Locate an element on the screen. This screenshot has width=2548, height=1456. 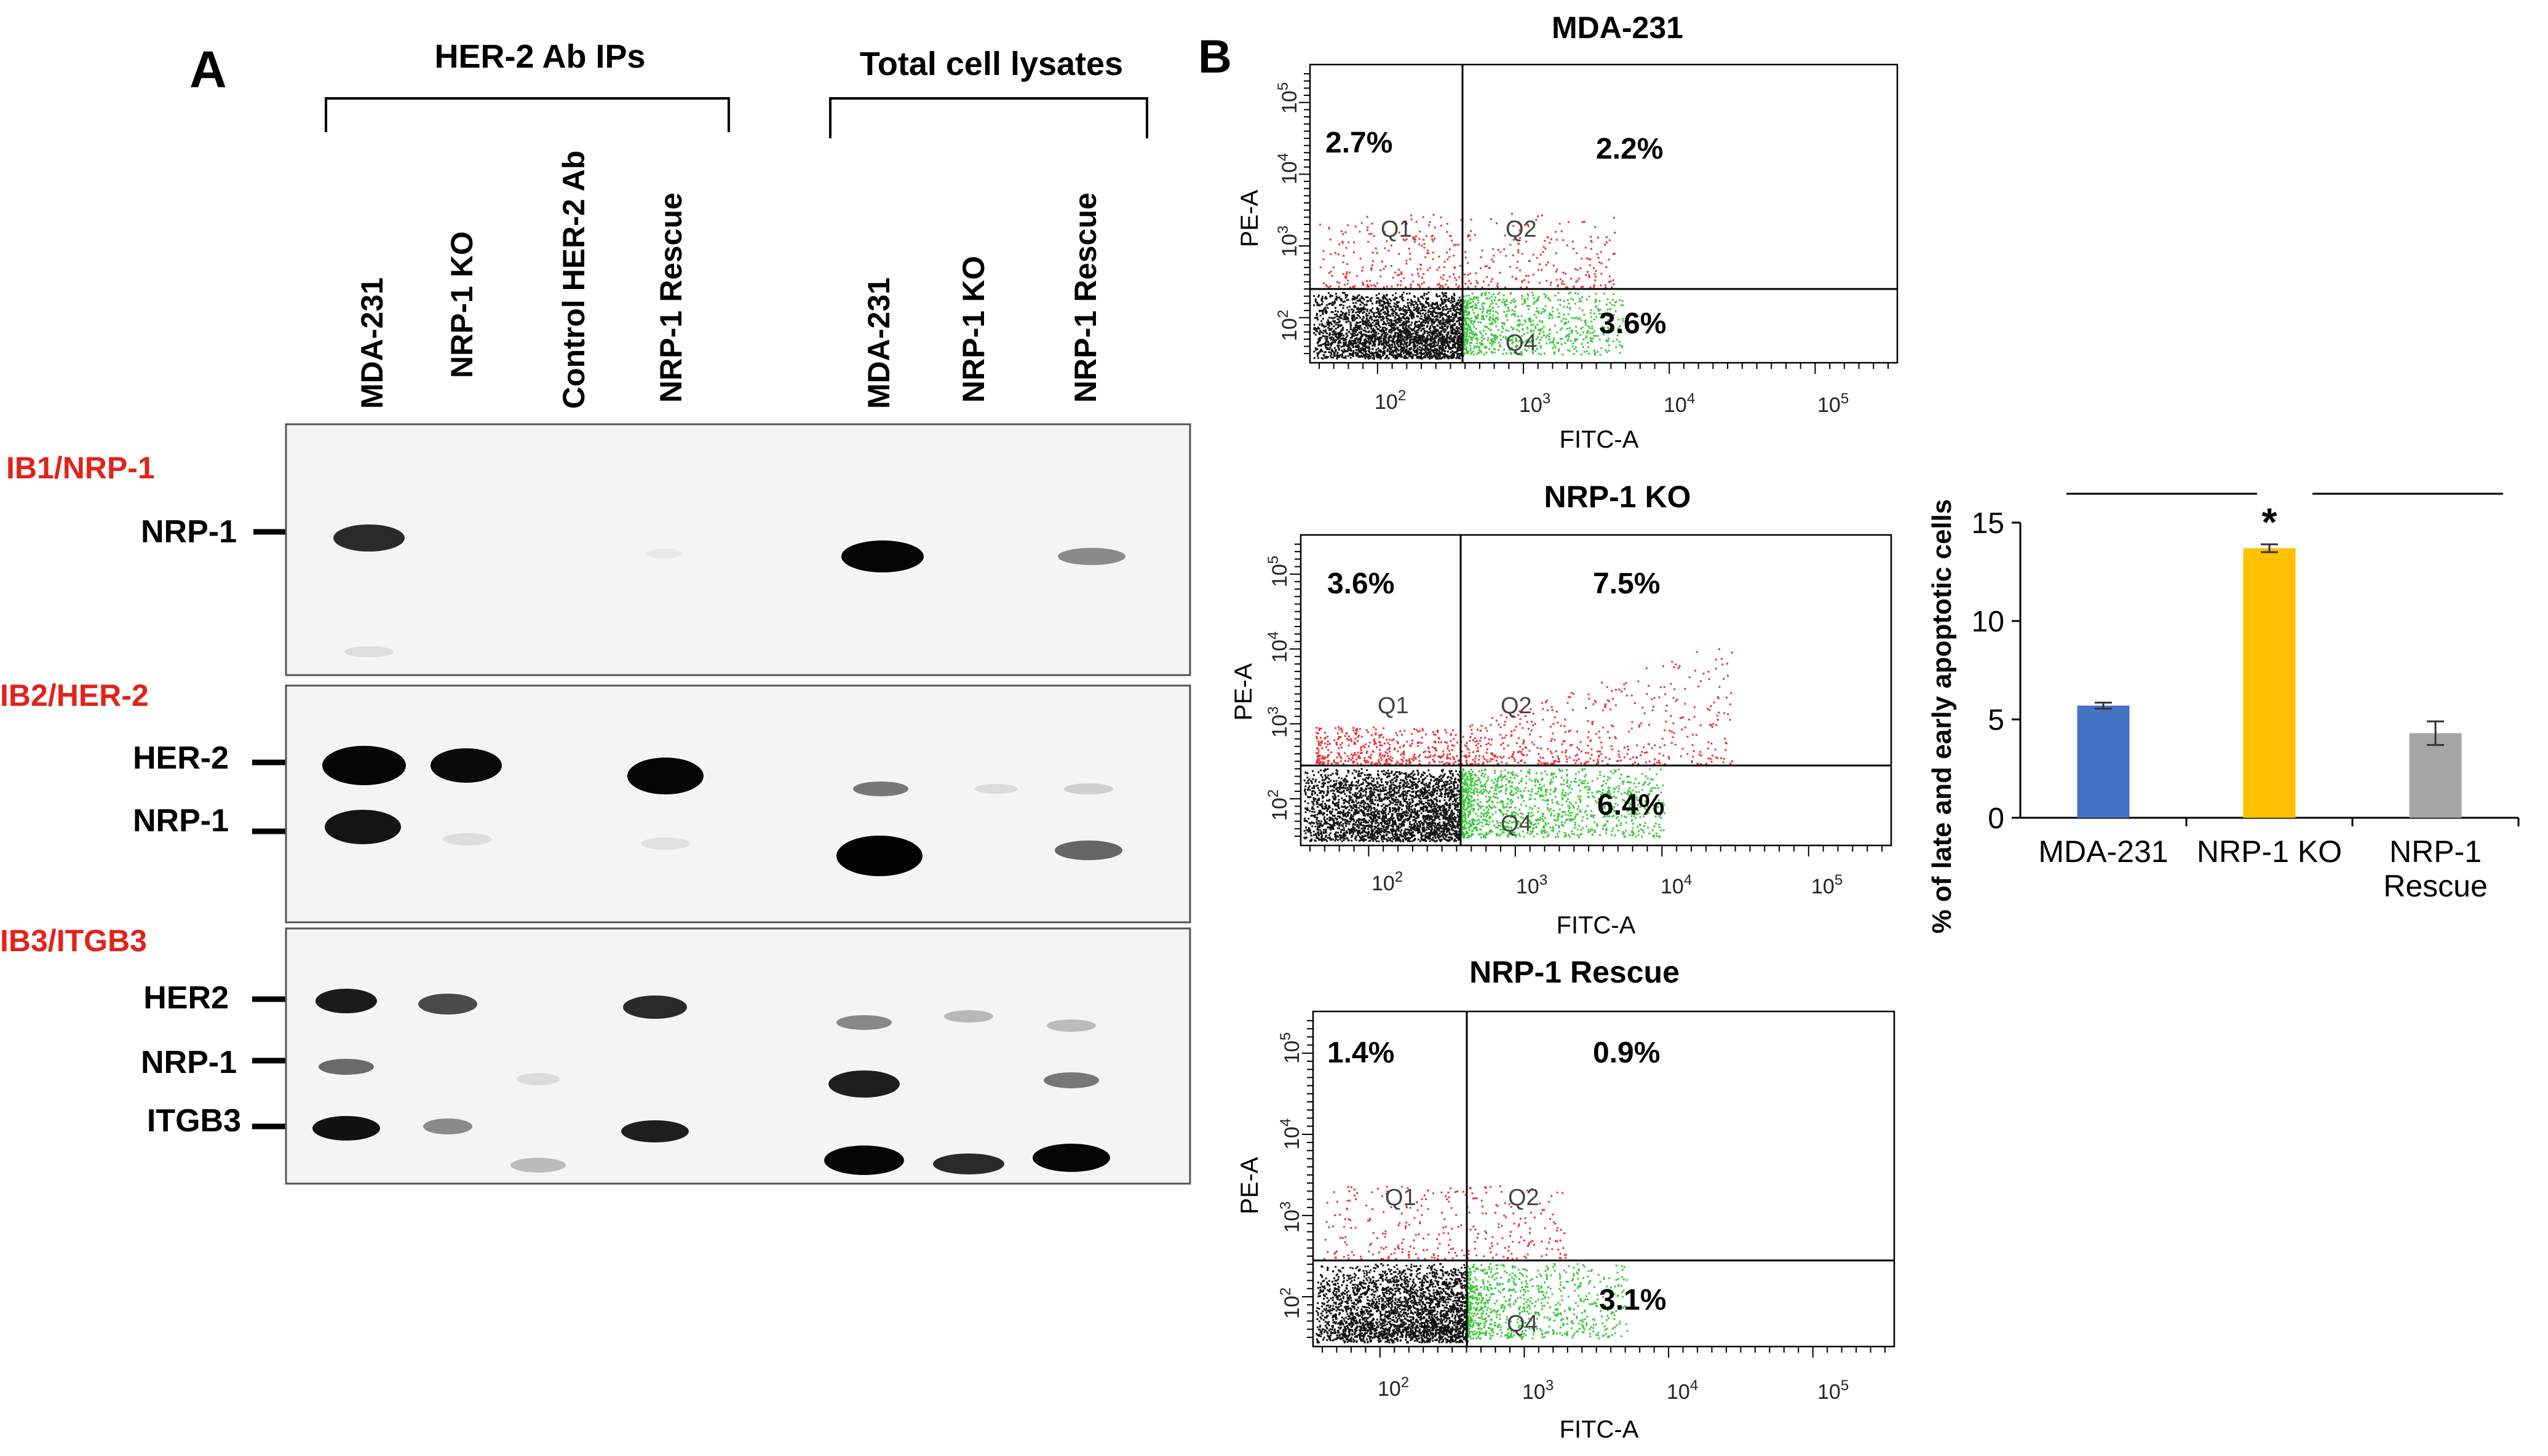
q1-percent: 2.7% is located at coordinates (1358, 143).